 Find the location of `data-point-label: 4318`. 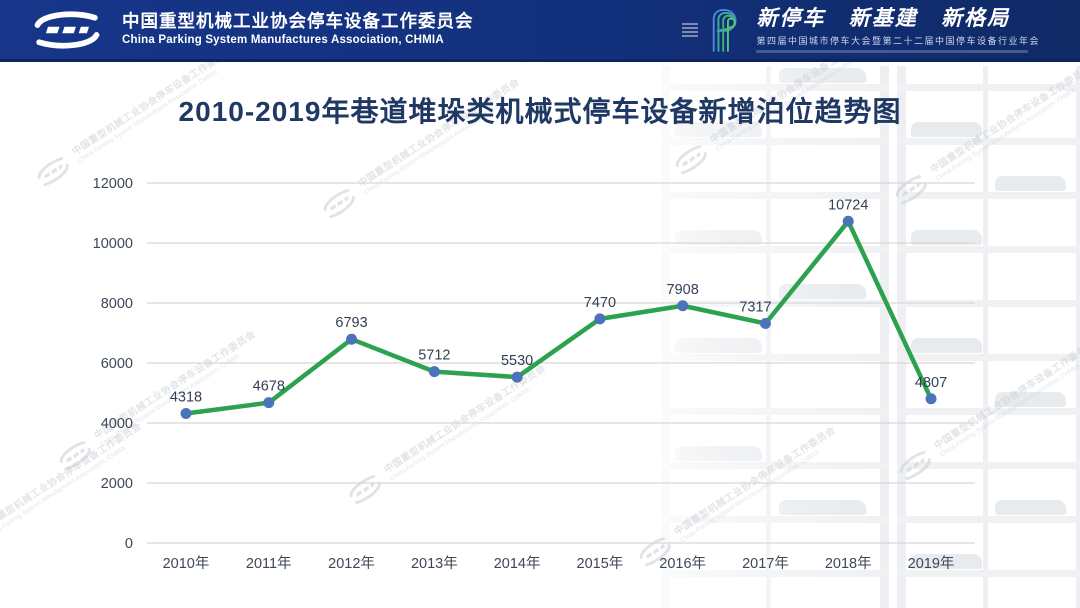

data-point-label: 4318 is located at coordinates (186, 397).